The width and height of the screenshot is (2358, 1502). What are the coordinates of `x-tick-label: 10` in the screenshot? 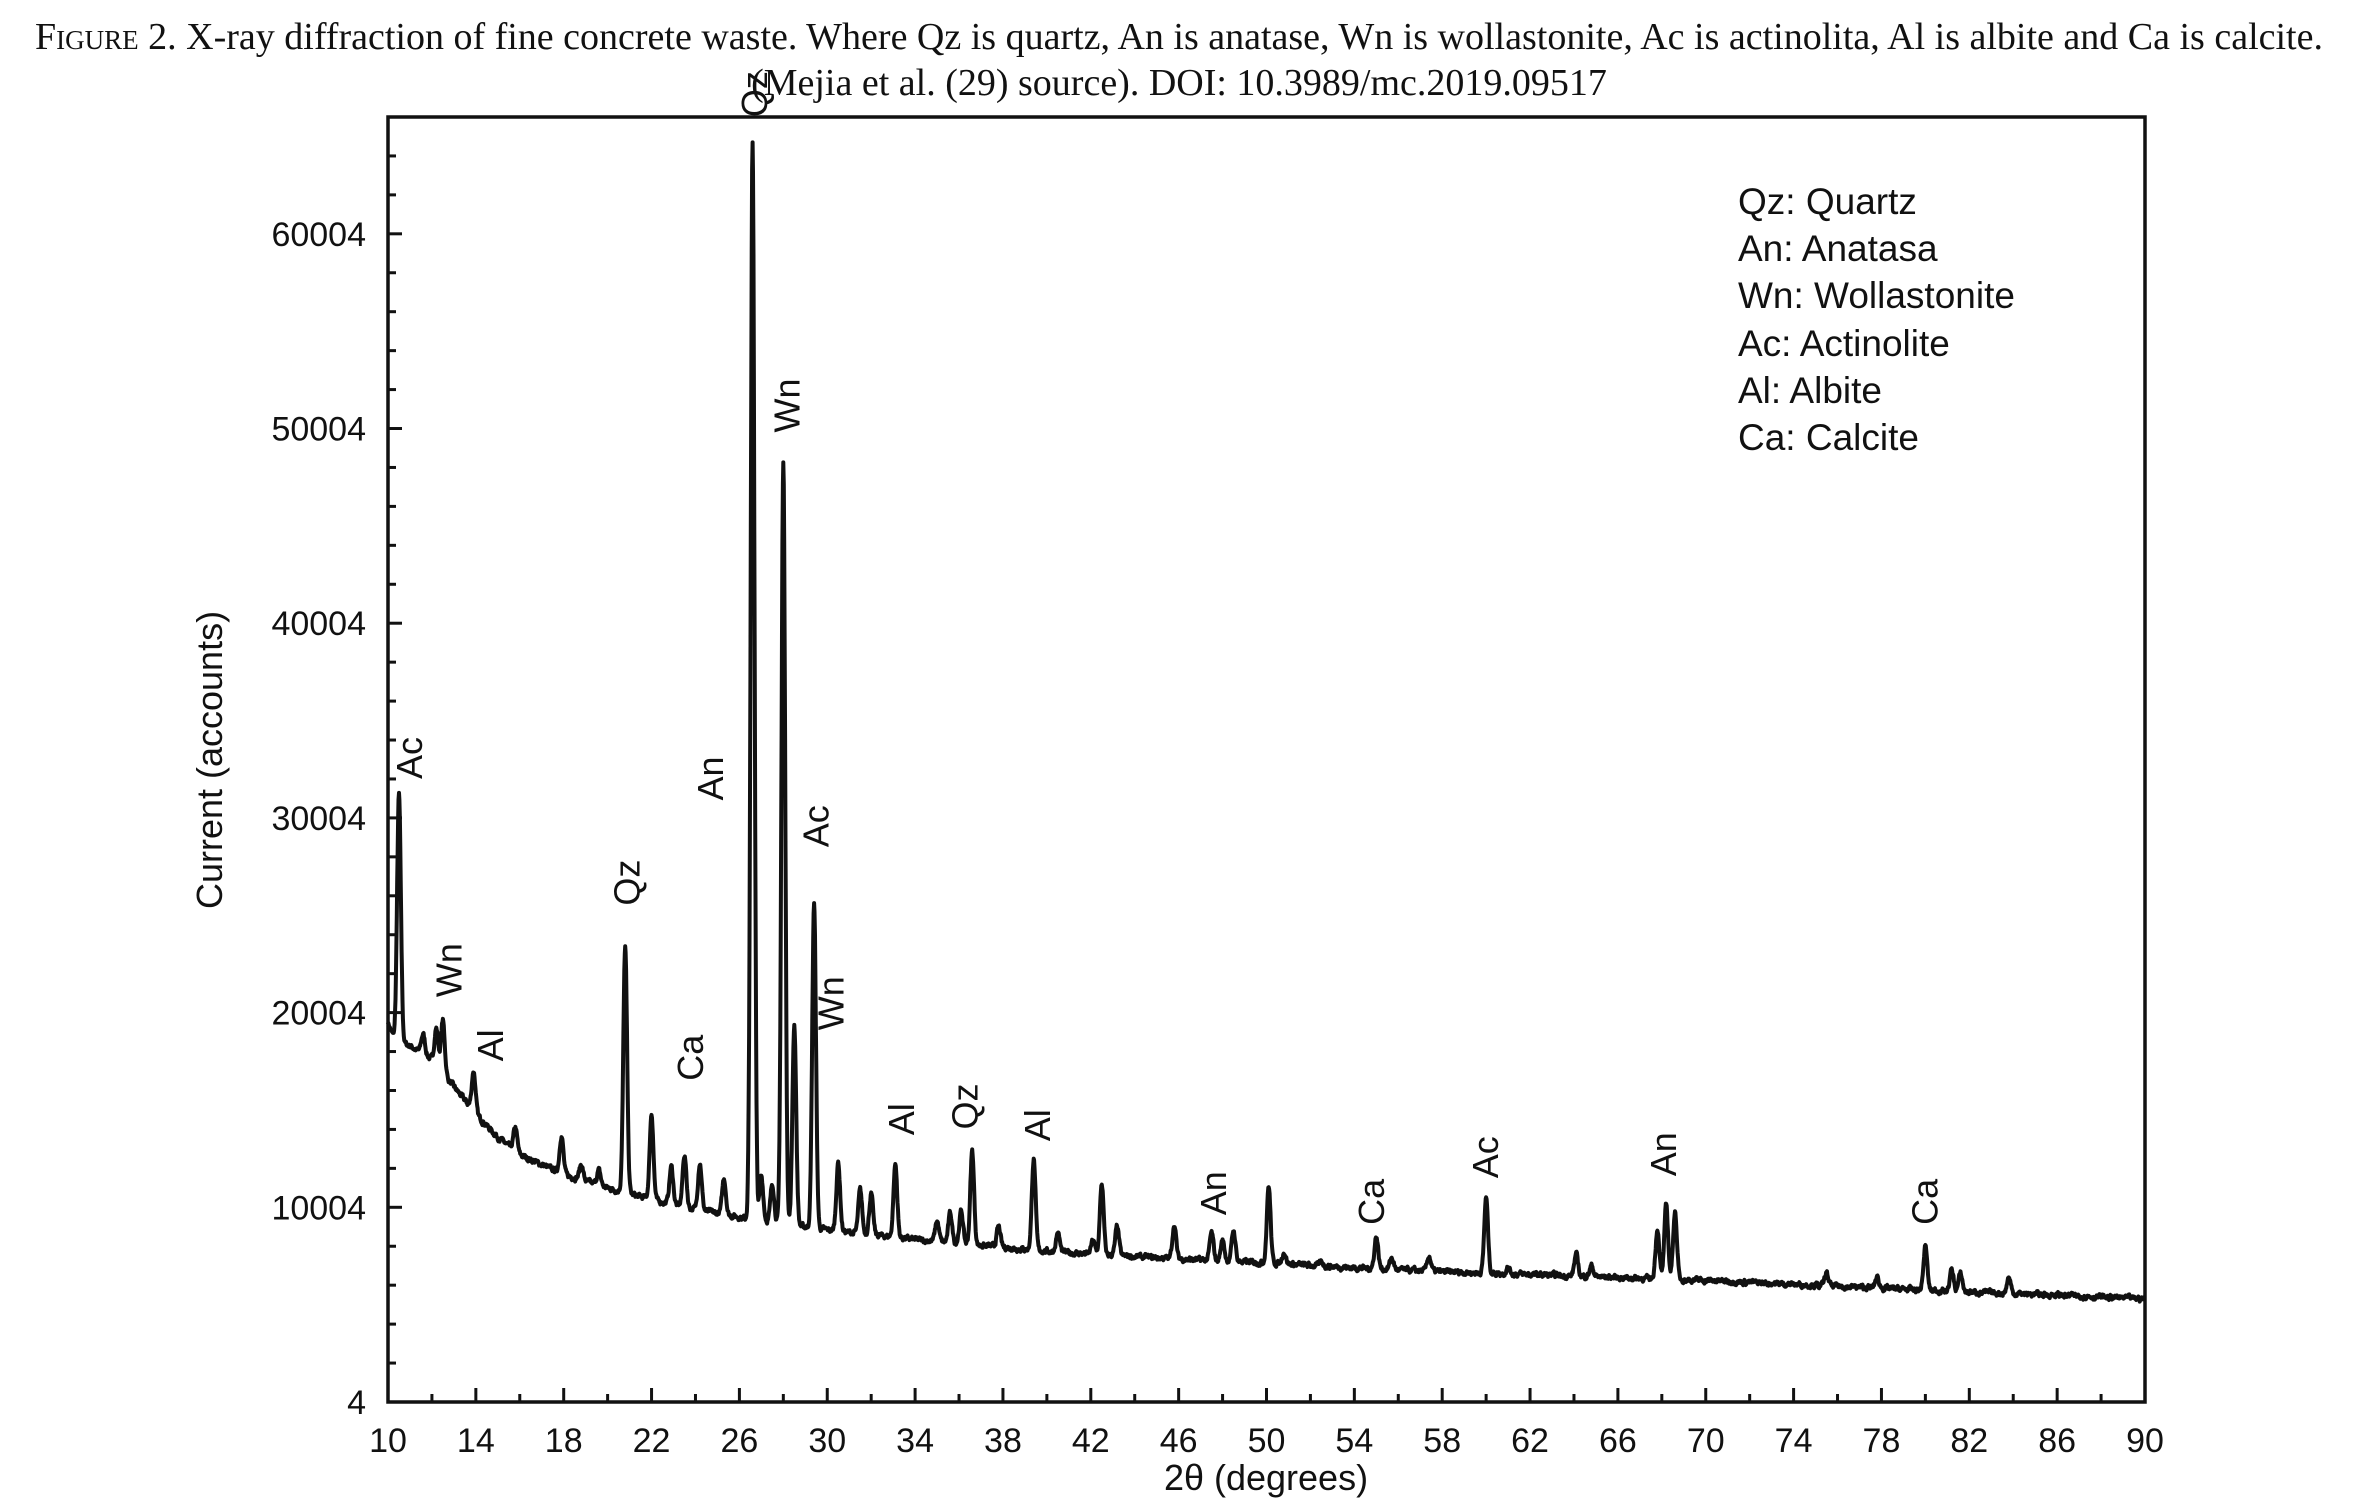 It's located at (388, 1441).